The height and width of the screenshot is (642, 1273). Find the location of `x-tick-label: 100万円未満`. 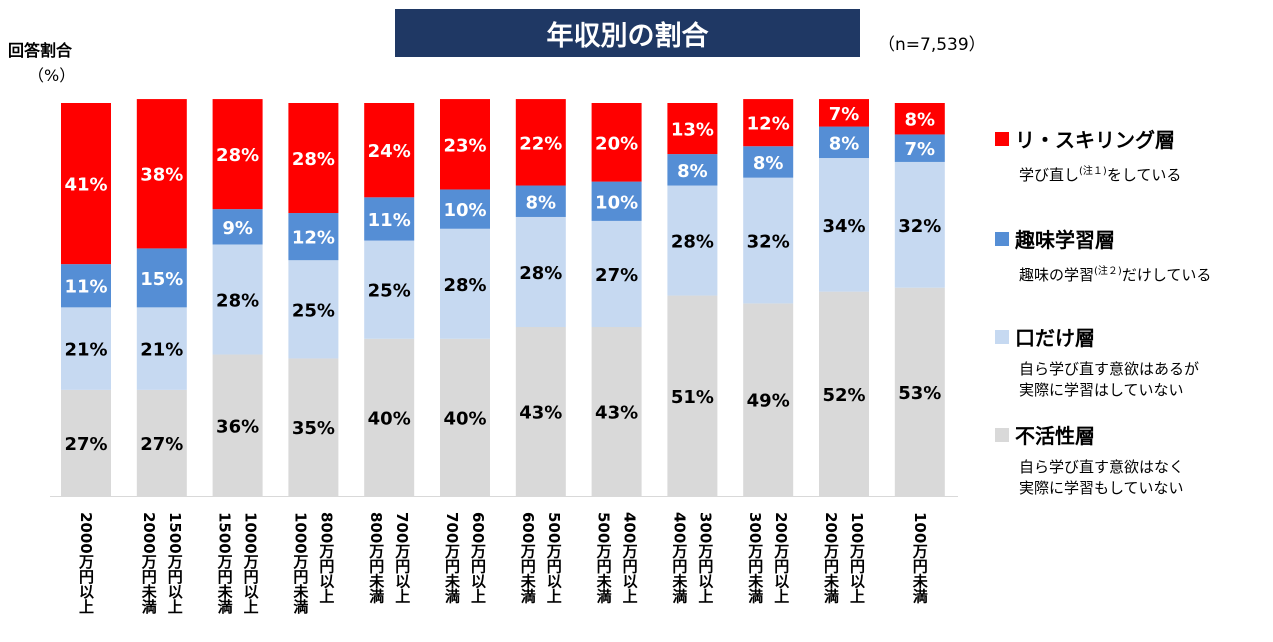

x-tick-label: 100万円未満 is located at coordinates (920, 558).